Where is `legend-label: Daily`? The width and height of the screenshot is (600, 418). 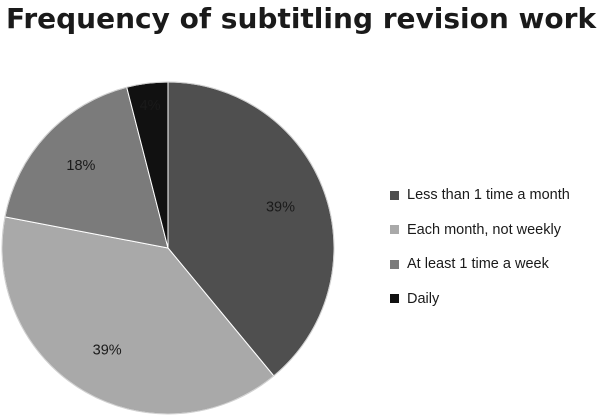 legend-label: Daily is located at coordinates (423, 298).